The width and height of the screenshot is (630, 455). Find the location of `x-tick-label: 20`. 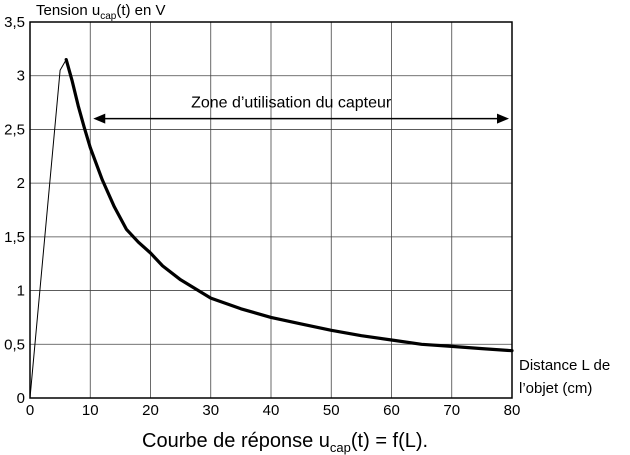

x-tick-label: 20 is located at coordinates (150, 410).